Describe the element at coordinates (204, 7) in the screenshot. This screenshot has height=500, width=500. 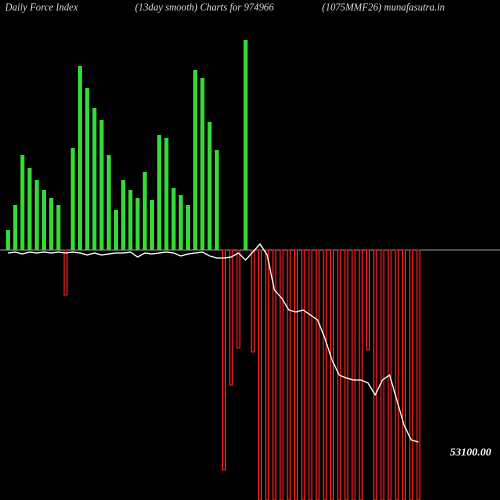
I see `chart-subtitle: (13day smooth) Charts for 974966` at that location.